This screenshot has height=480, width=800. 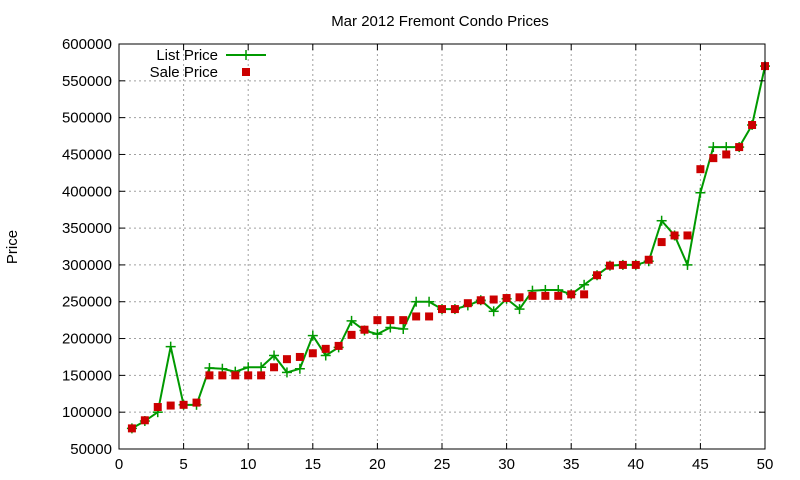 What do you see at coordinates (187, 55) in the screenshot?
I see `legend-label: List Price` at bounding box center [187, 55].